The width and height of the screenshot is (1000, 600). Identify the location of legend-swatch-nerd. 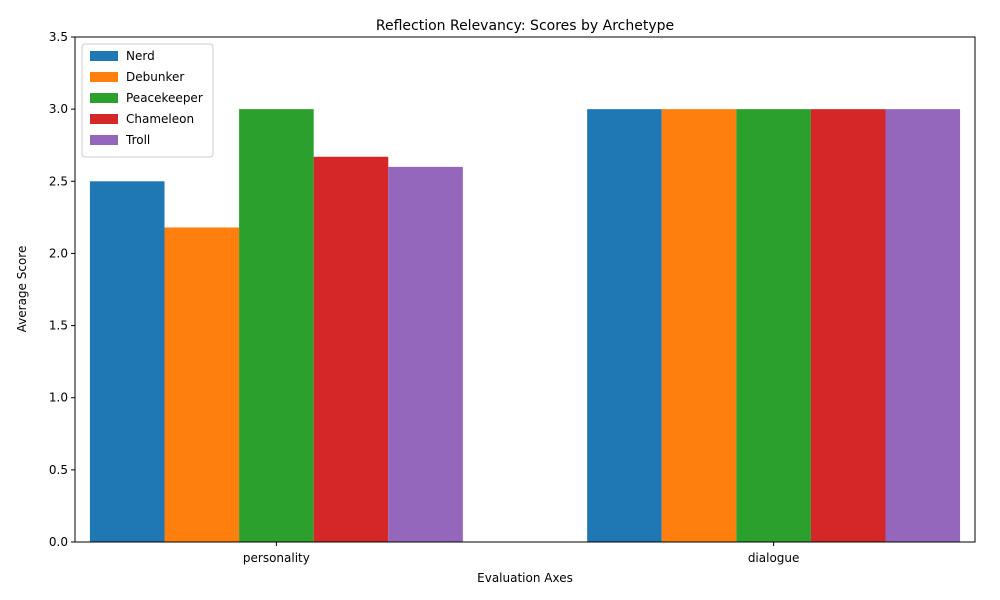
(104, 56).